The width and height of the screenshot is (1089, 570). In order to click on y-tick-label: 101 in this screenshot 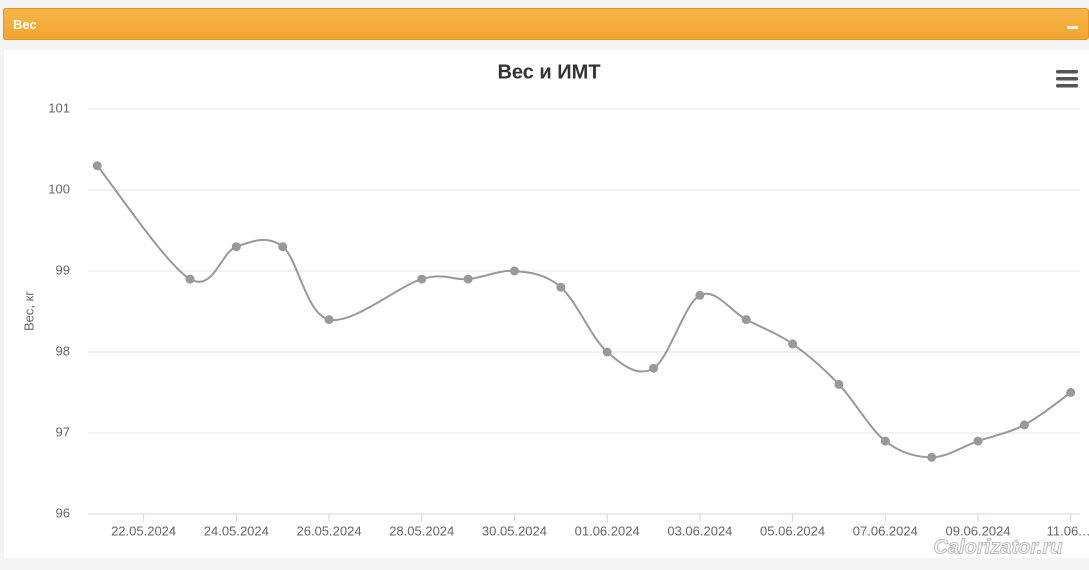, I will do `click(59, 107)`.